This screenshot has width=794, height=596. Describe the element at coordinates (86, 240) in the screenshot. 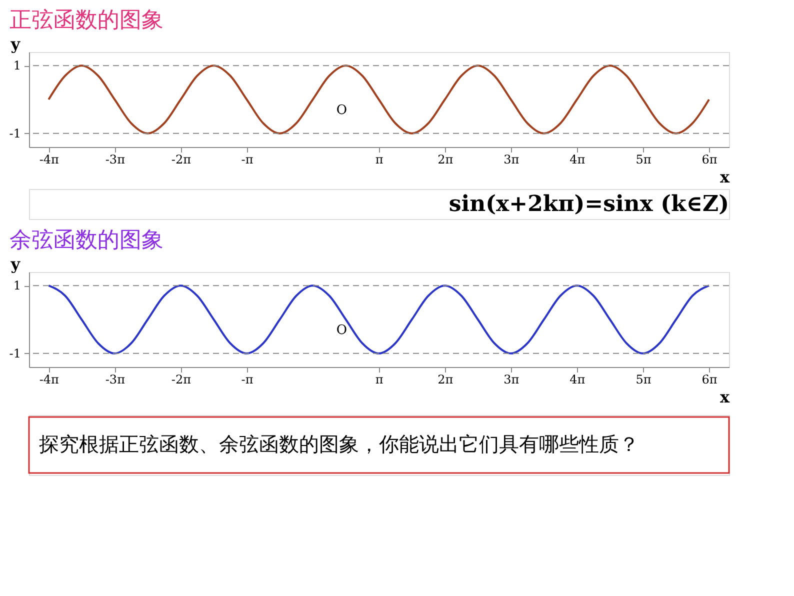

I see `chart-title: 余弦函数的图象` at that location.